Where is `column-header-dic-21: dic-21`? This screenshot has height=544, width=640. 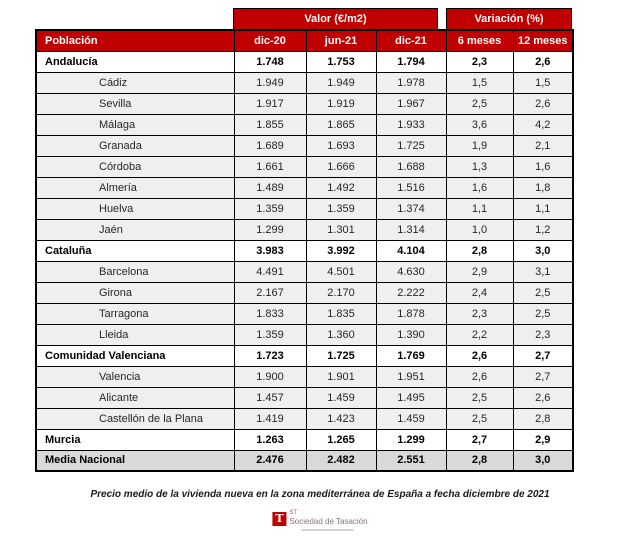
column-header-dic-21: dic-21 is located at coordinates (411, 40).